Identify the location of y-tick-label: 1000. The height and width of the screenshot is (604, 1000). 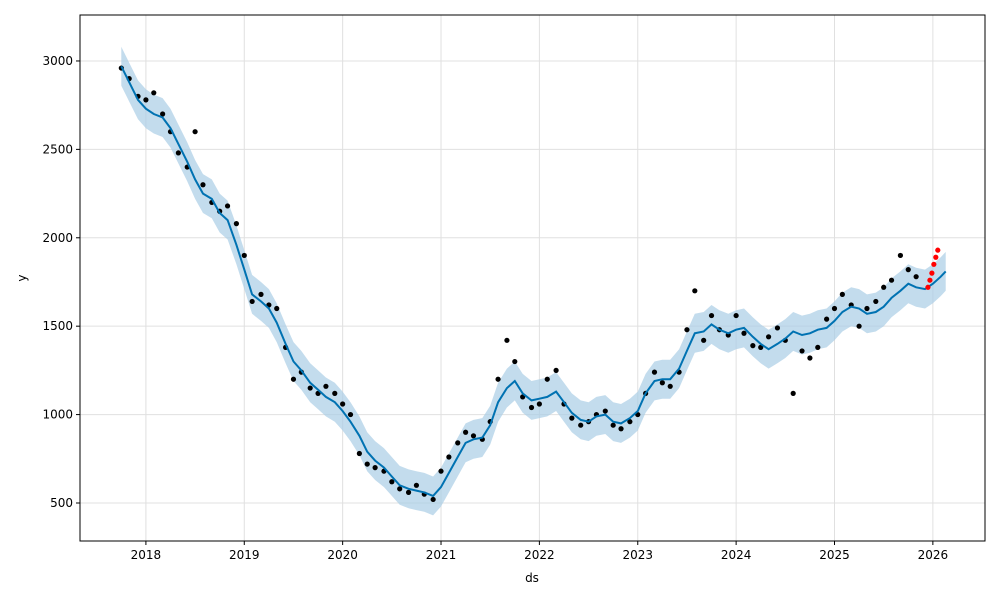
(57, 415).